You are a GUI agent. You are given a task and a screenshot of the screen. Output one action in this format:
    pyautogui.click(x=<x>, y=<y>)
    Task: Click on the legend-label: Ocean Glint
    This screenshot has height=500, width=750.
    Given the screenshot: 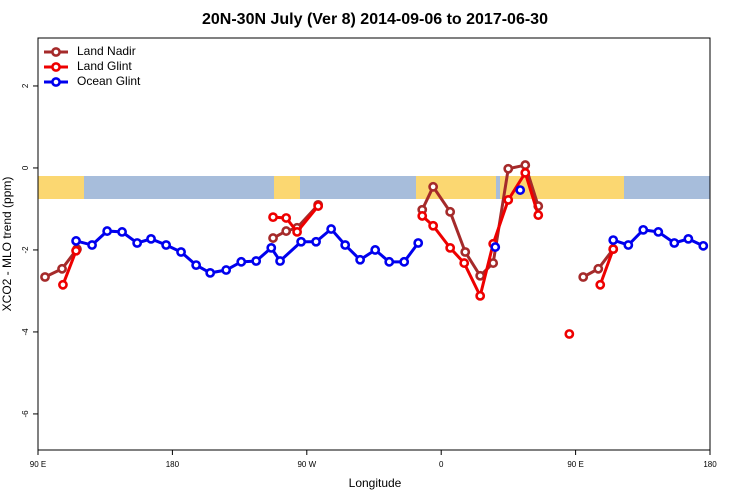 What is the action you would take?
    pyautogui.click(x=109, y=81)
    